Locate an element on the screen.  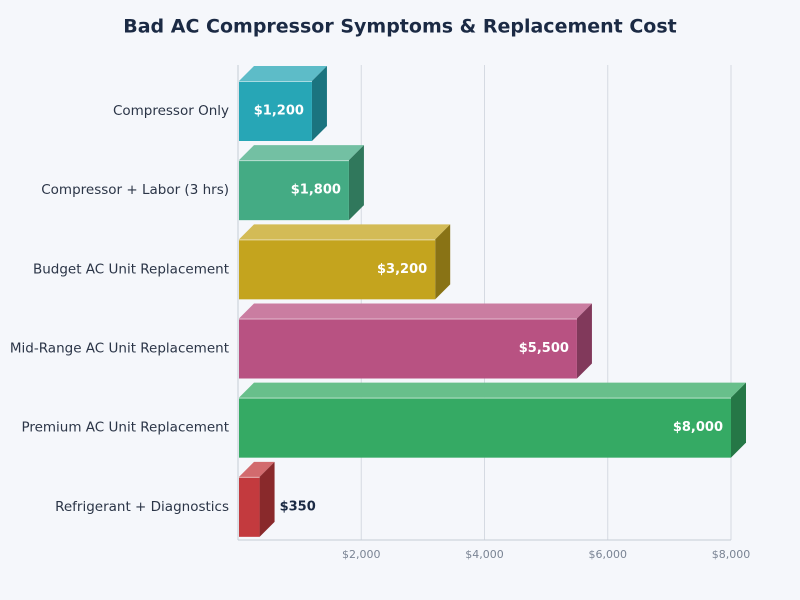
x-tick-label: $4,000 is located at coordinates (484, 554).